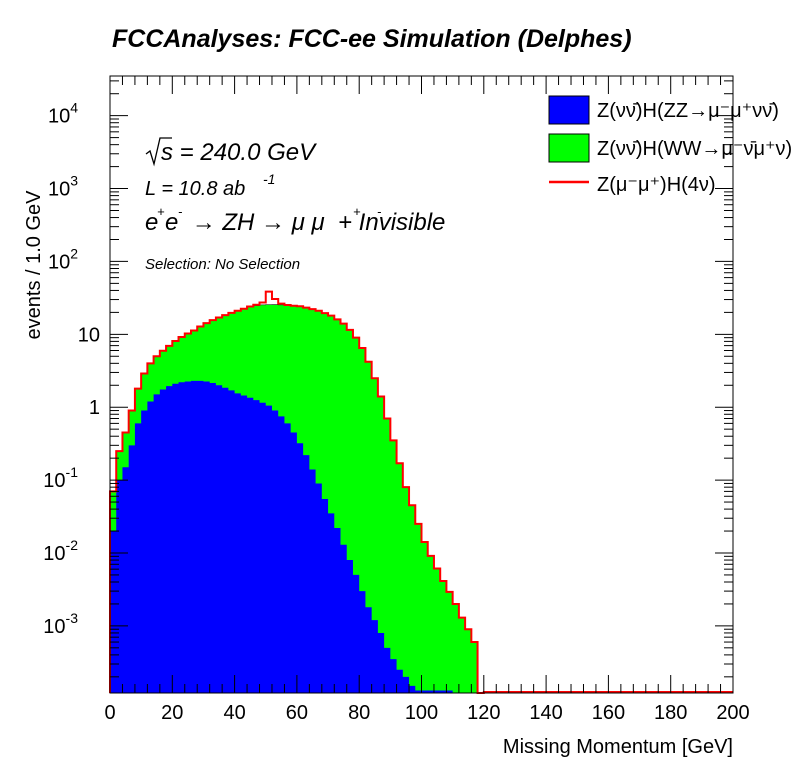  Describe the element at coordinates (89, 335) in the screenshot. I see `y-tick-label: 10` at that location.